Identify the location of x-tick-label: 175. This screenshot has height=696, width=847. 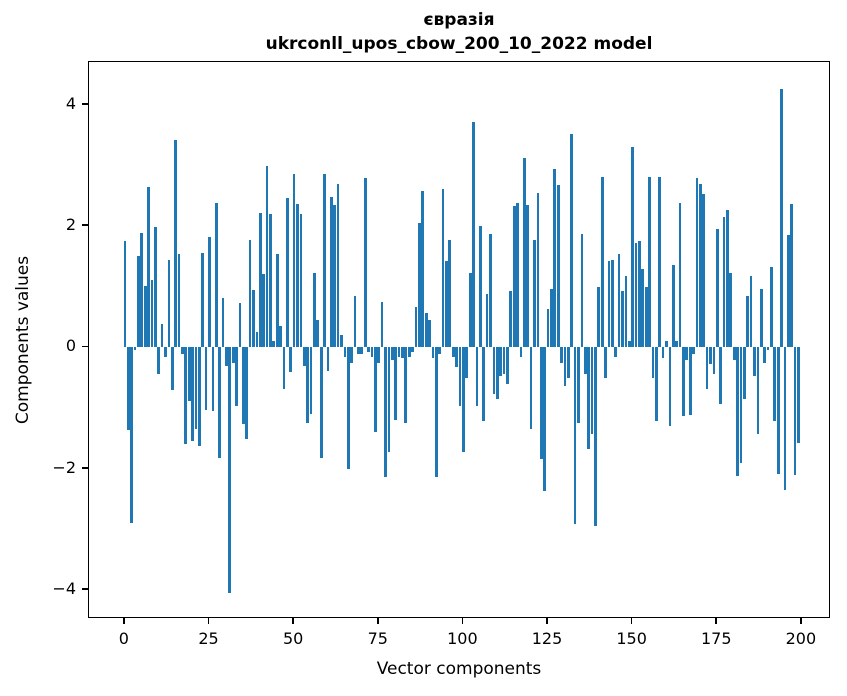
(716, 638).